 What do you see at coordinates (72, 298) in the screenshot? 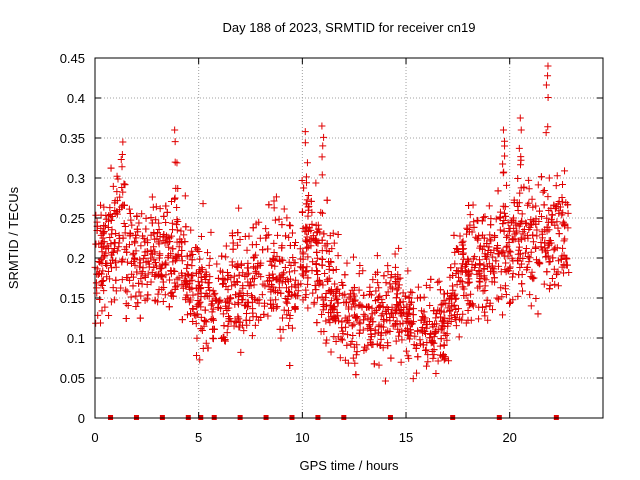
I see `y-tick-label: 0.15` at bounding box center [72, 298].